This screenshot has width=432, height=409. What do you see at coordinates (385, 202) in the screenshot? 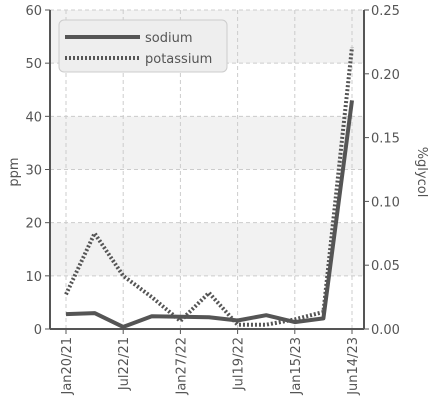
I see `right-tick-label: 0.10` at bounding box center [385, 202].